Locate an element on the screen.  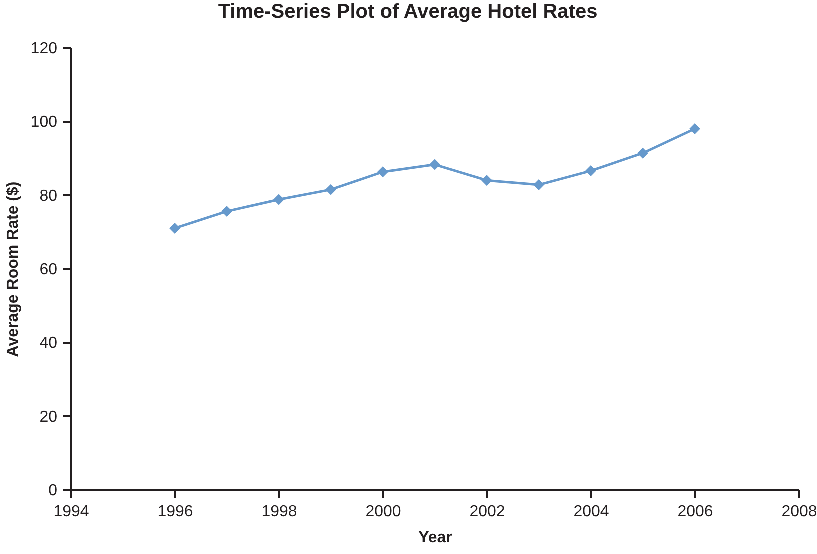
y-tick-label: 80 is located at coordinates (49, 196).